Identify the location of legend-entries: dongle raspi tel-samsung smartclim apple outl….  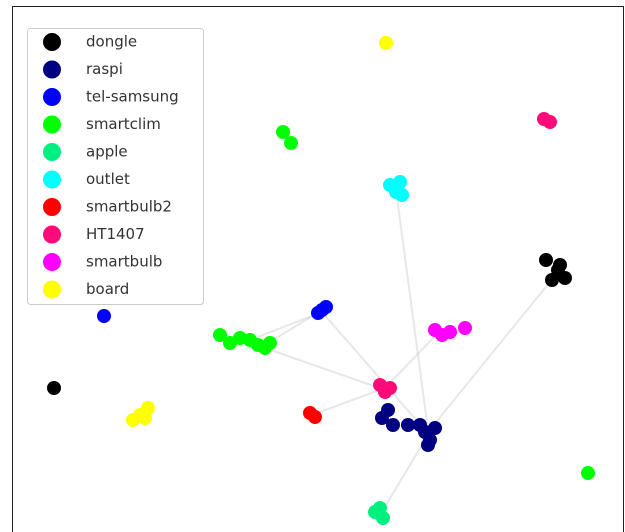
(111, 166).